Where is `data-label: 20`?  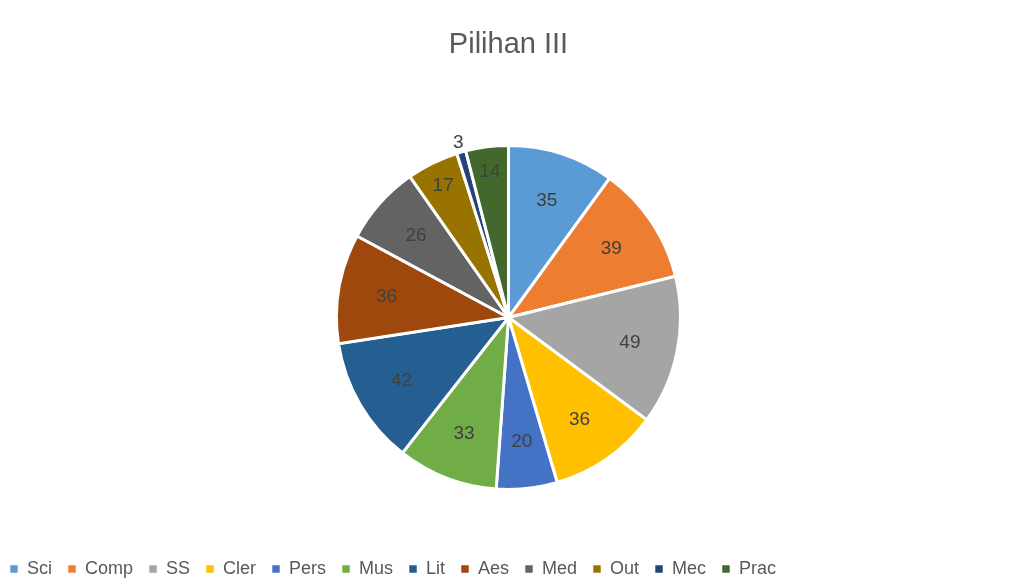
data-label: 20 is located at coordinates (522, 440).